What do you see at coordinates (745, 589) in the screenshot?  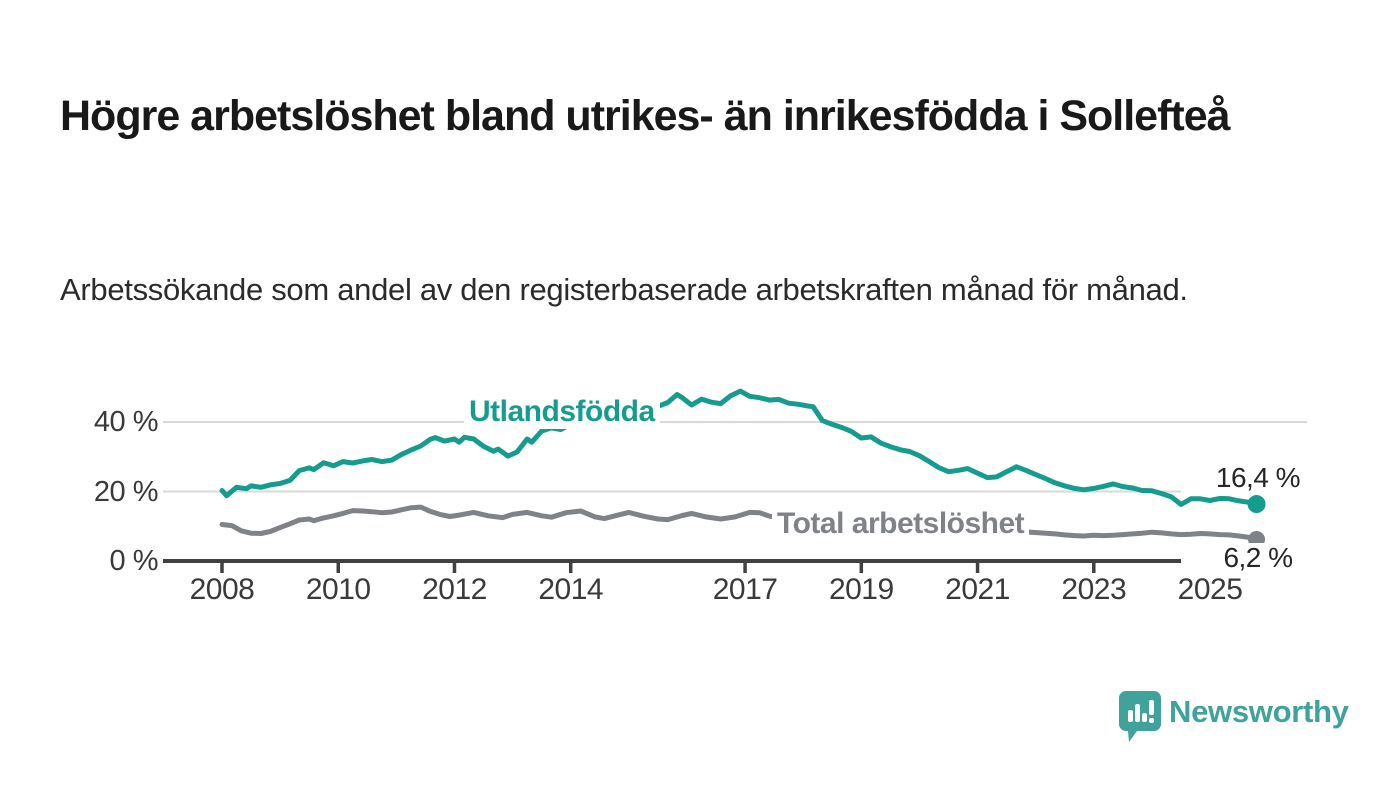 I see `x-axis-label: 2017` at bounding box center [745, 589].